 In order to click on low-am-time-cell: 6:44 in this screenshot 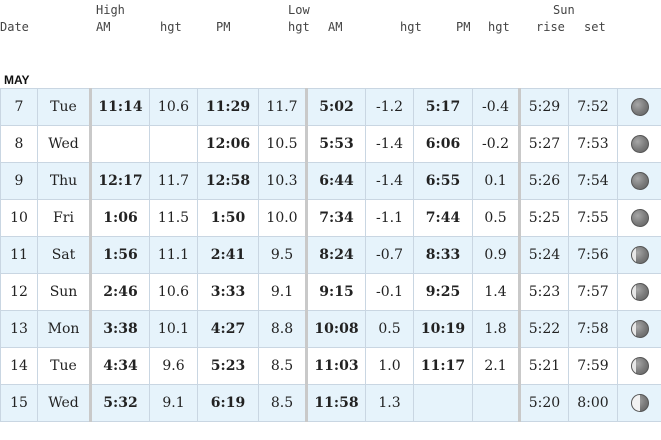, I will do `click(335, 181)`.